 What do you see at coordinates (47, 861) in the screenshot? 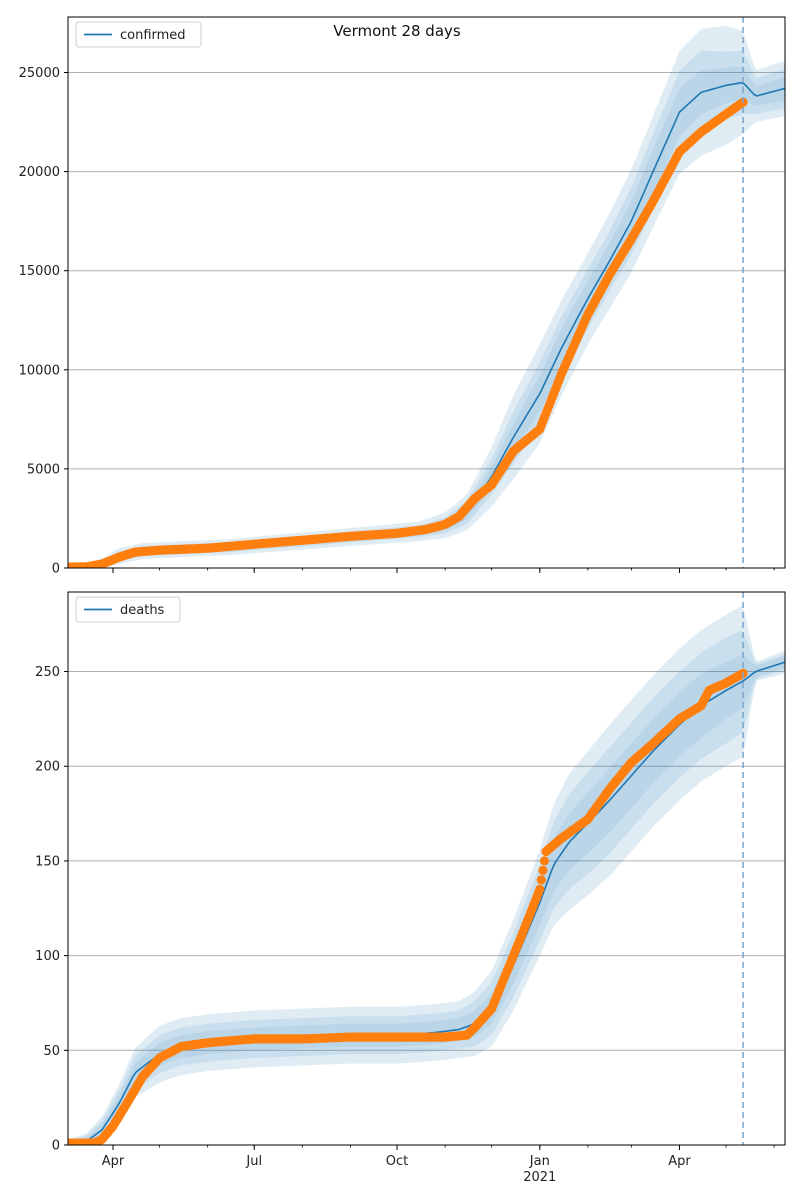
I see `y-tick-label: 150` at bounding box center [47, 861].